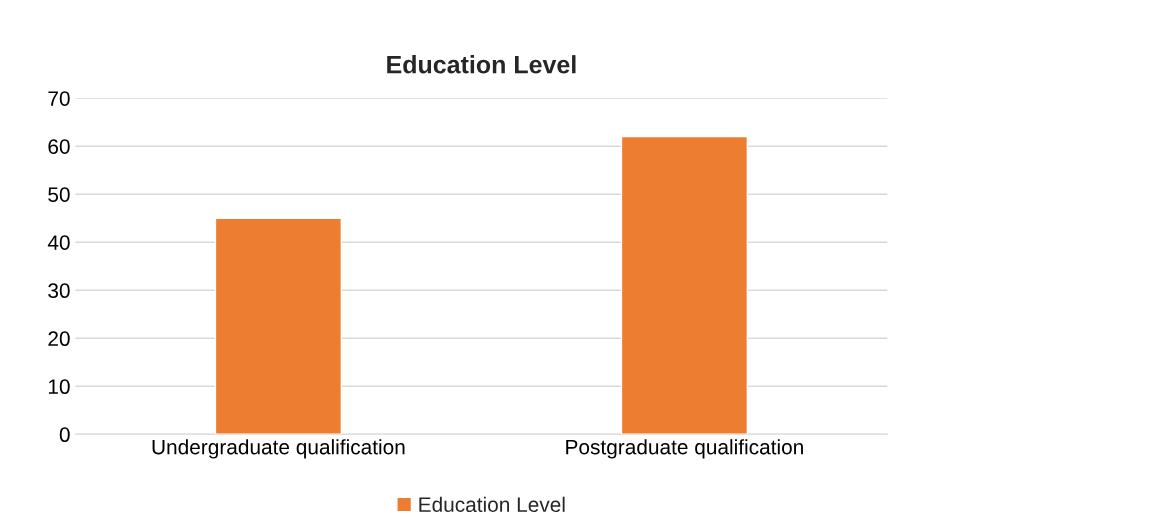 Image resolution: width=1160 pixels, height=517 pixels. Describe the element at coordinates (64, 435) in the screenshot. I see `y-tick-label: 0` at that location.